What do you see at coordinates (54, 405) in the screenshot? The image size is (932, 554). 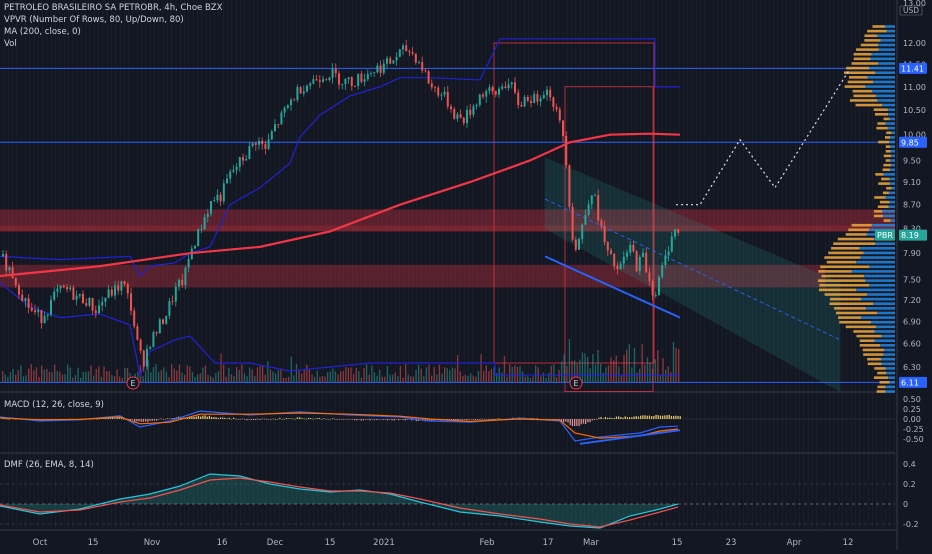 I see `macd-title: MACD (12, 26, close, 9)` at bounding box center [54, 405].